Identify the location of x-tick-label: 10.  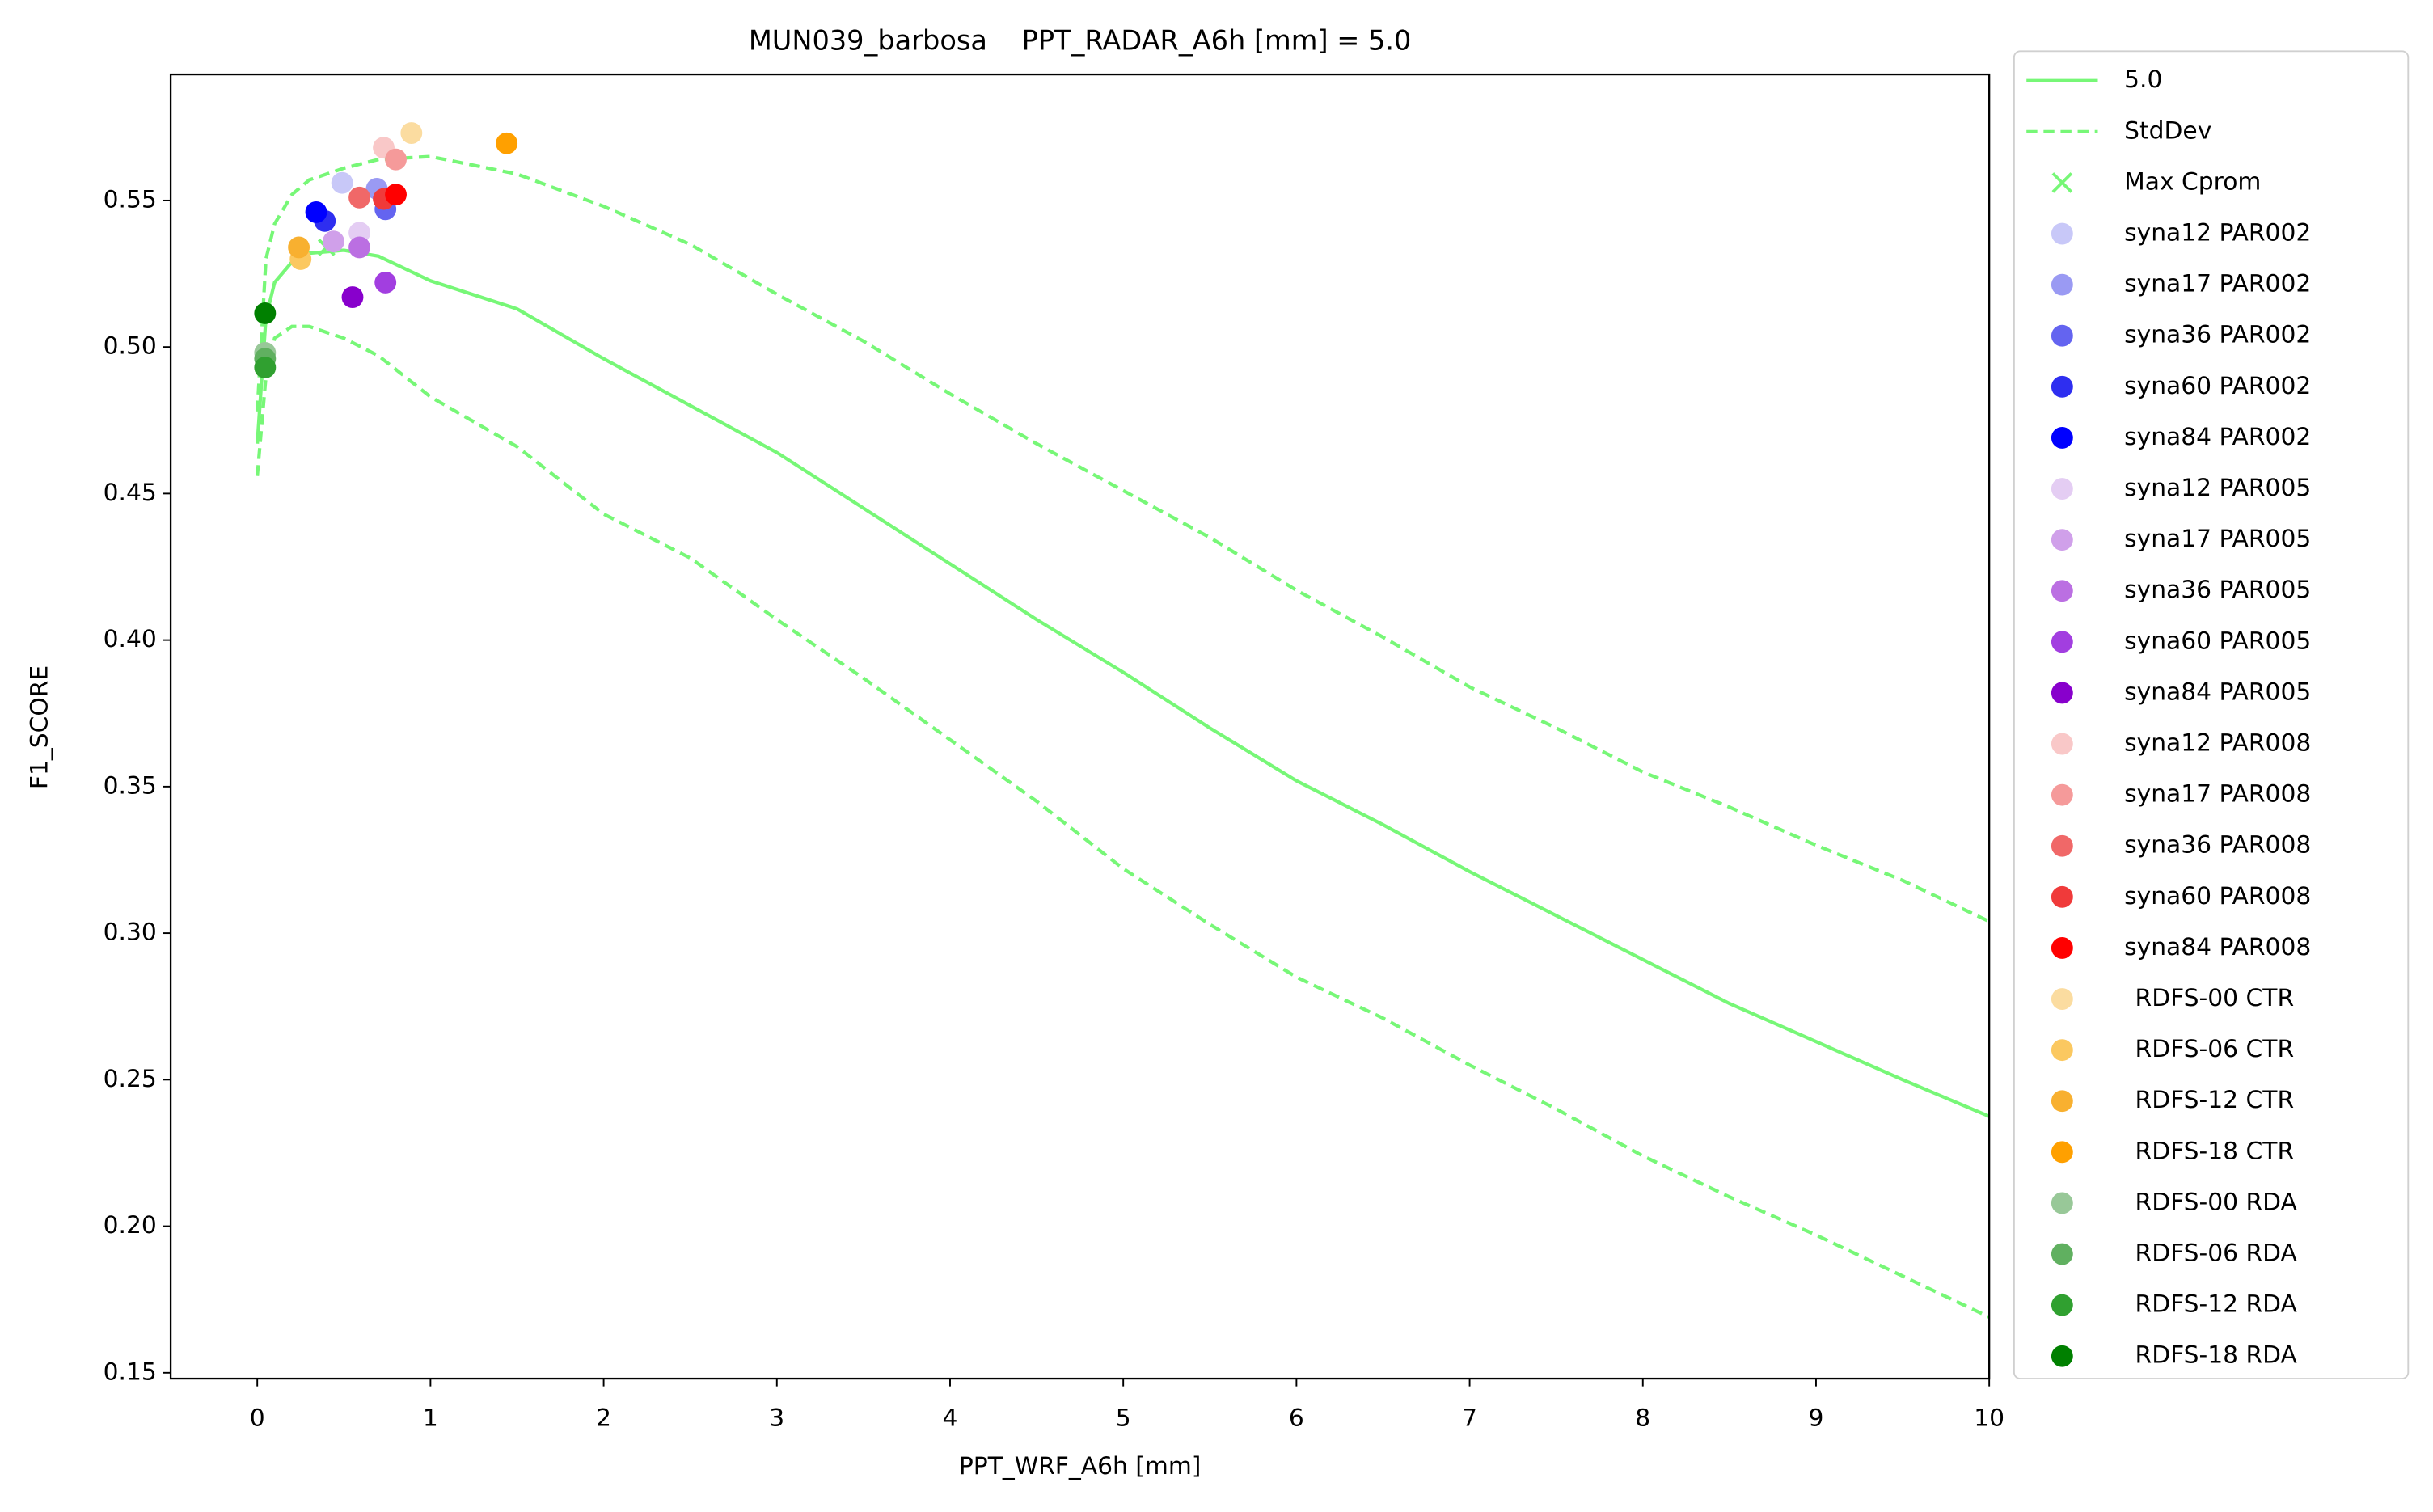
(1989, 1418).